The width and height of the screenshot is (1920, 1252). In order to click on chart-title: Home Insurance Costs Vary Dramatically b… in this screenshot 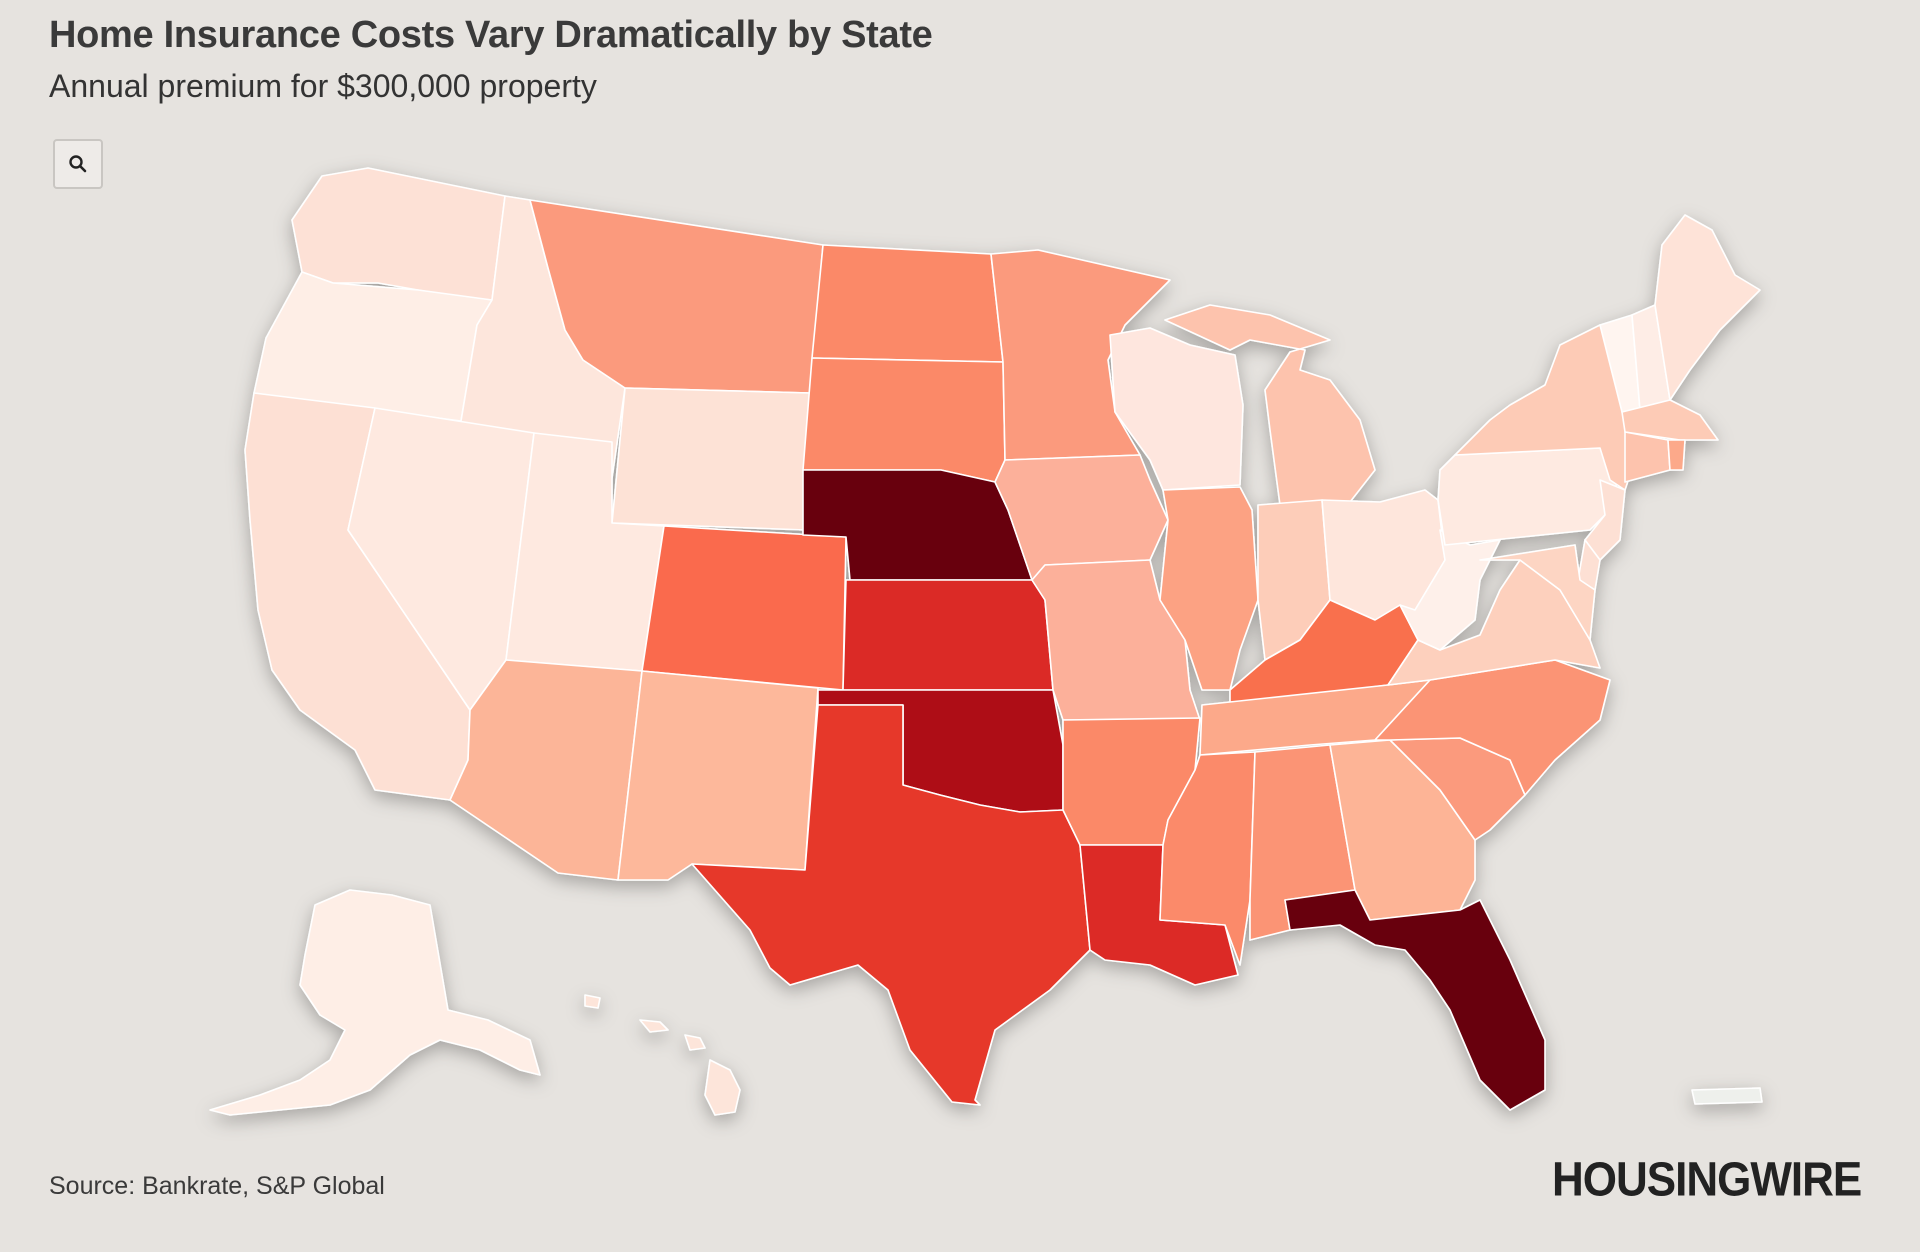, I will do `click(491, 35)`.